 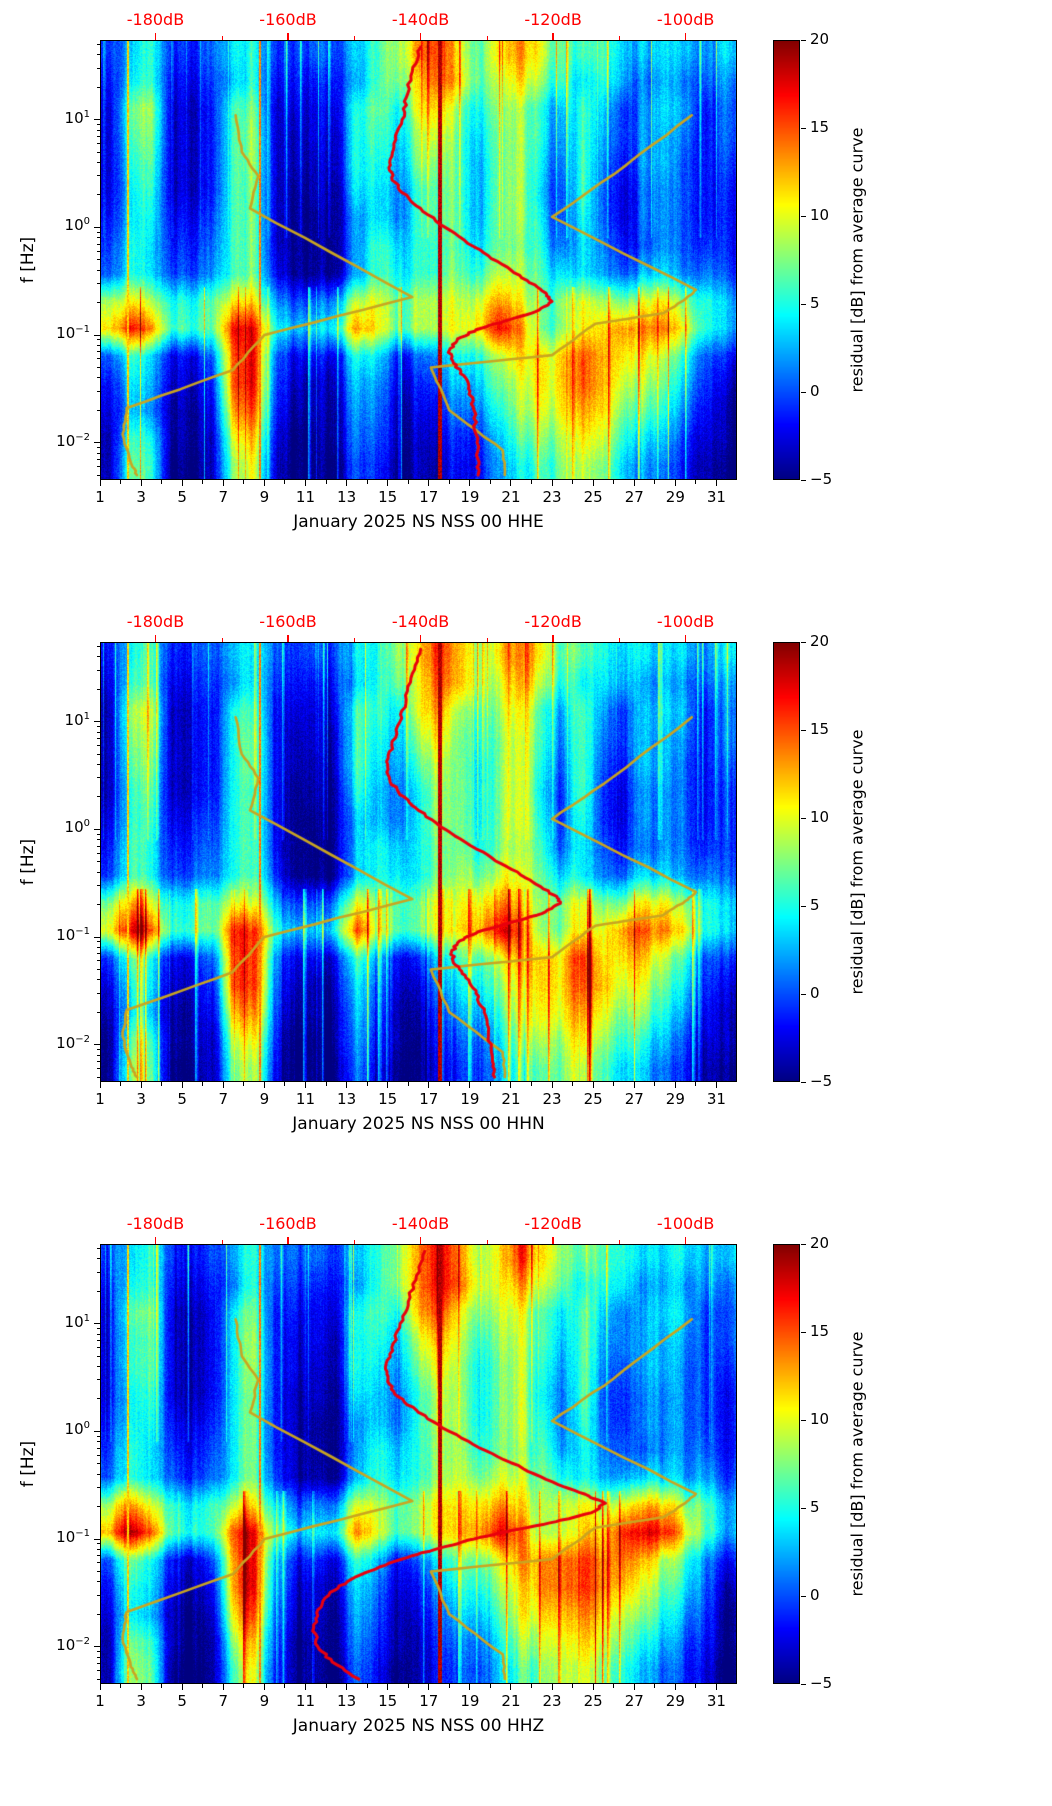 What do you see at coordinates (429, 497) in the screenshot?
I see `x-axis-tick-label: 17` at bounding box center [429, 497].